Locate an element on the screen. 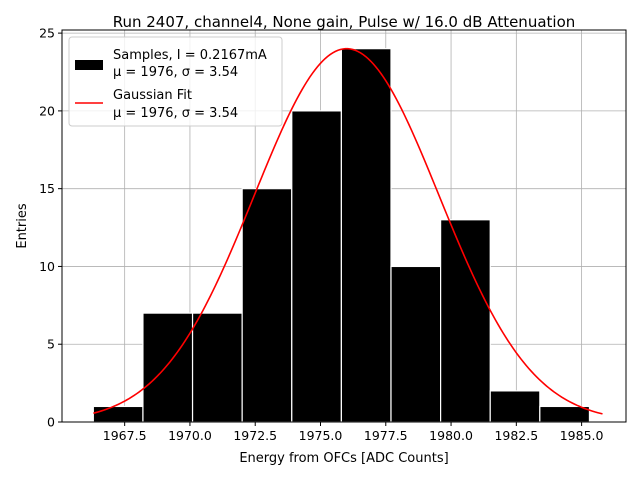 Image resolution: width=640 pixels, height=480 pixels. x-tick-label: 1982.5 is located at coordinates (516, 435).